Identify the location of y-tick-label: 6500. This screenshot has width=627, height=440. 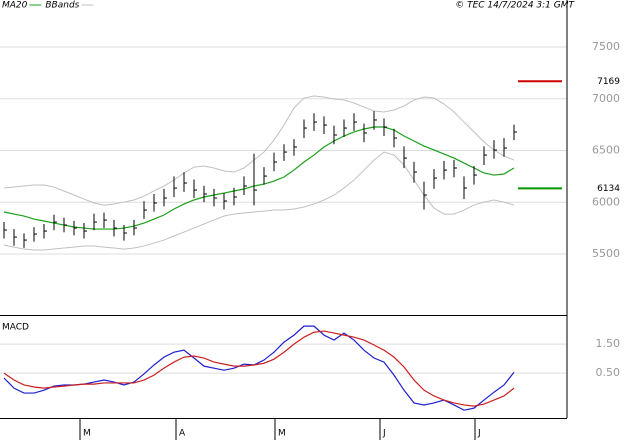
(606, 150).